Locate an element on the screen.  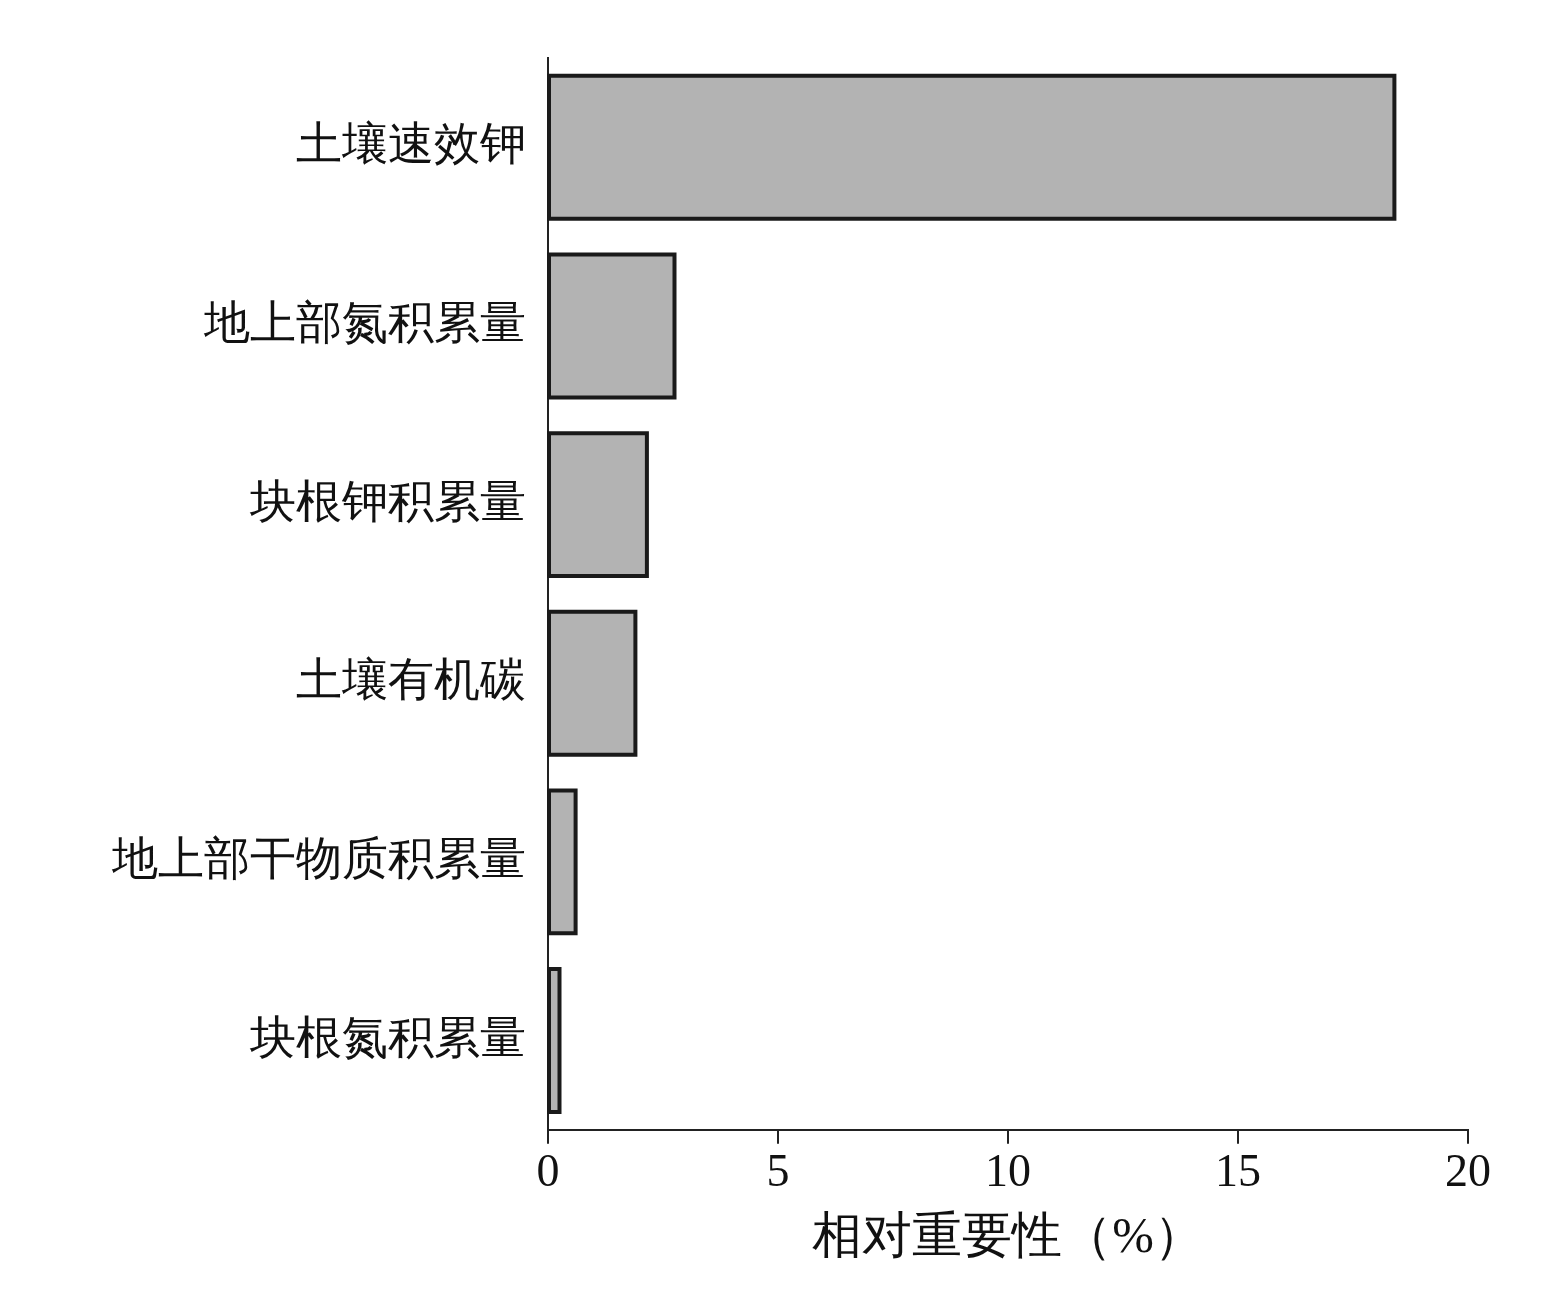
y-tick-label: 土壤速效钾 is located at coordinates (411, 144).